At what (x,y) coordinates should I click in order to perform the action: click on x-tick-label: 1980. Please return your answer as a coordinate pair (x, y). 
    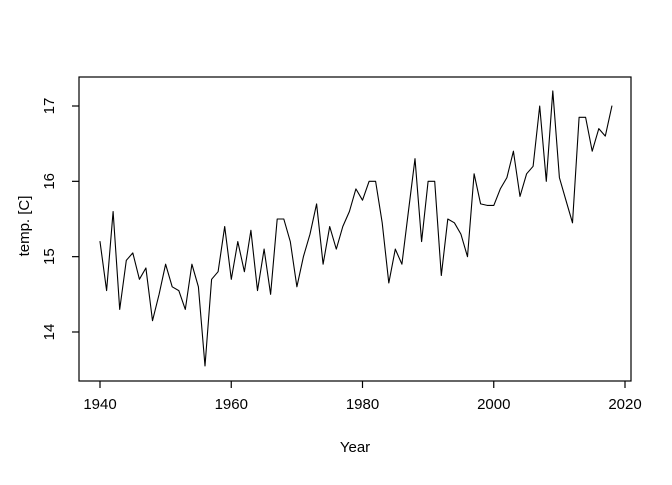
    Looking at the image, I should click on (362, 404).